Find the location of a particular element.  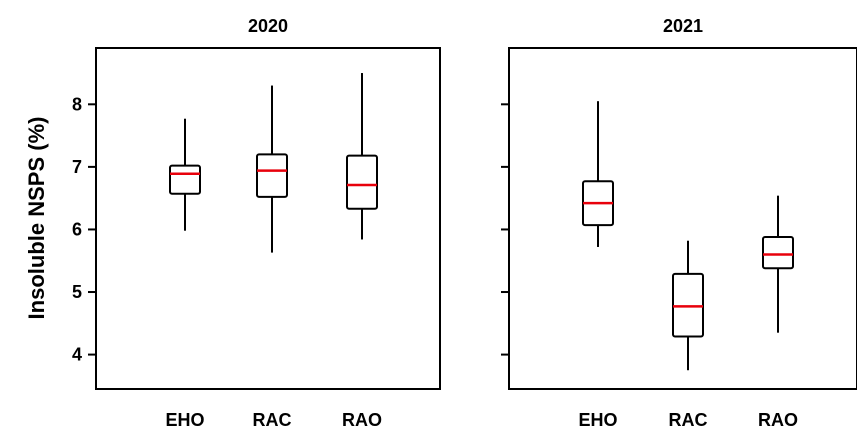

y-tick-label-6: 6 is located at coordinates (77, 229).